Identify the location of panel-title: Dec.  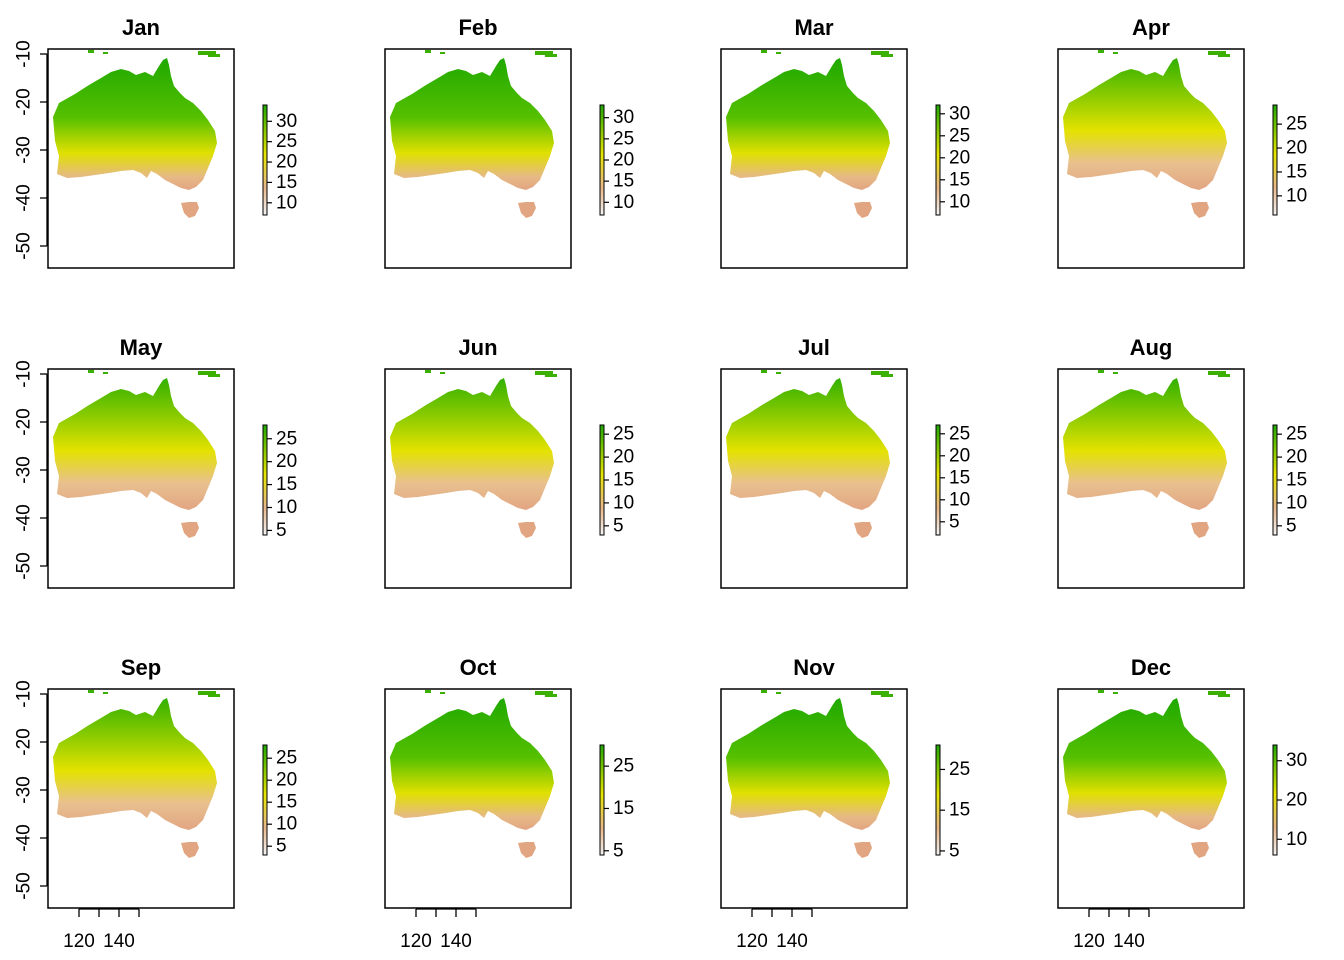
(1151, 667).